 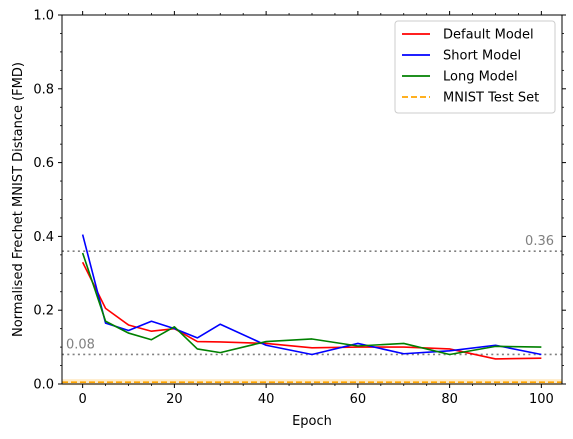 What do you see at coordinates (488, 35) in the screenshot?
I see `legend-label-default-model: Default Model` at bounding box center [488, 35].